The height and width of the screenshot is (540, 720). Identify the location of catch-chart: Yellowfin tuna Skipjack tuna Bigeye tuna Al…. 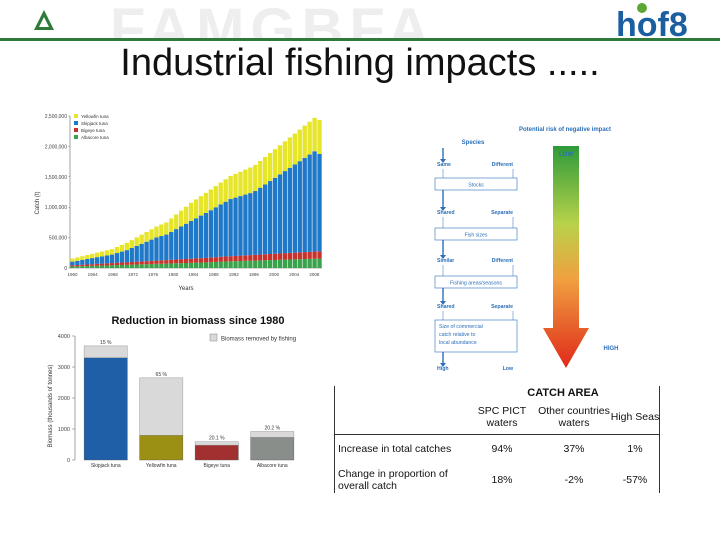
(178, 203).